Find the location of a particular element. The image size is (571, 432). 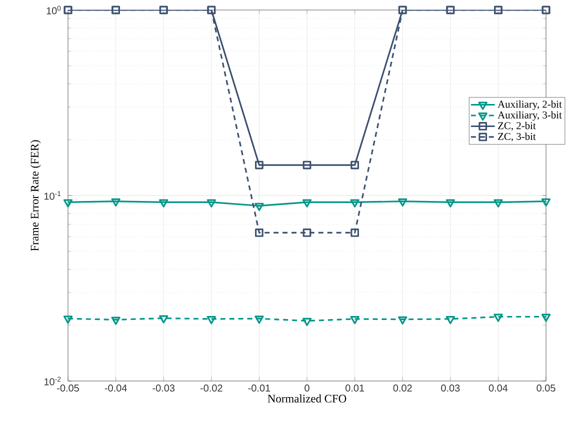

x-tick-label: -0.01 is located at coordinates (259, 388).